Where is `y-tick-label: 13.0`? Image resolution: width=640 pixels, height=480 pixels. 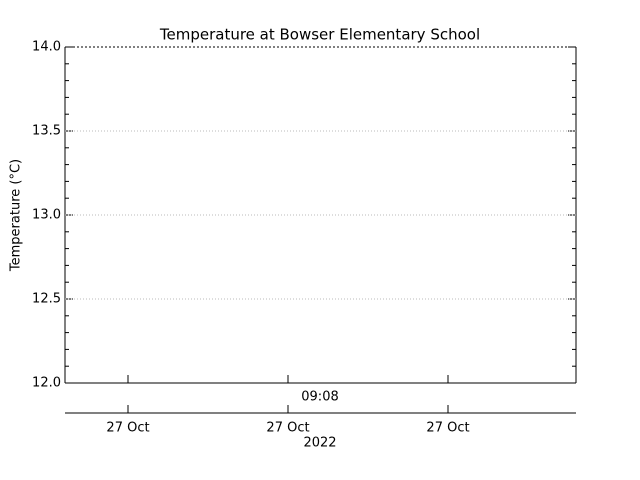
y-tick-label: 13.0 is located at coordinates (46, 215).